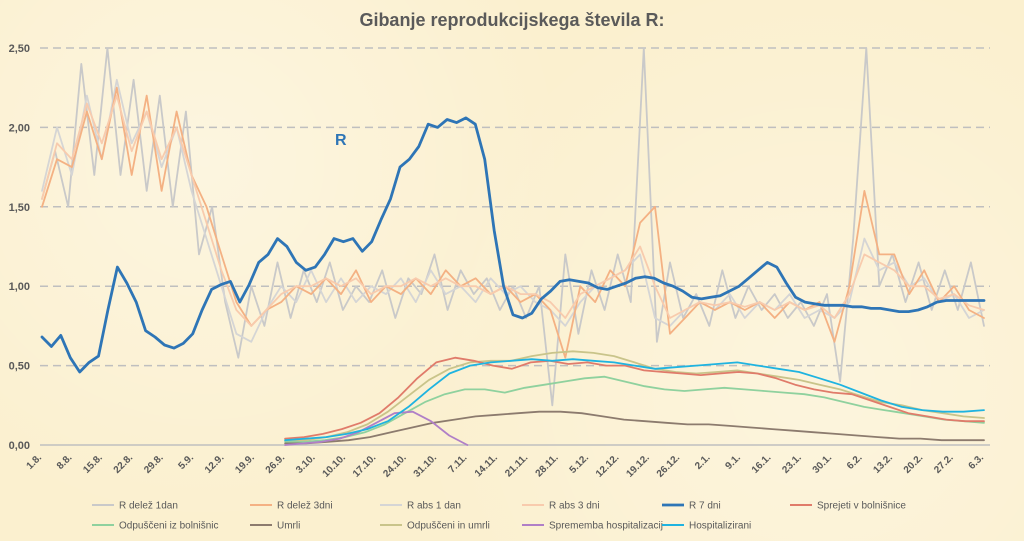  I want to click on legend-label: Odpuščeni in umrli, so click(448, 526).